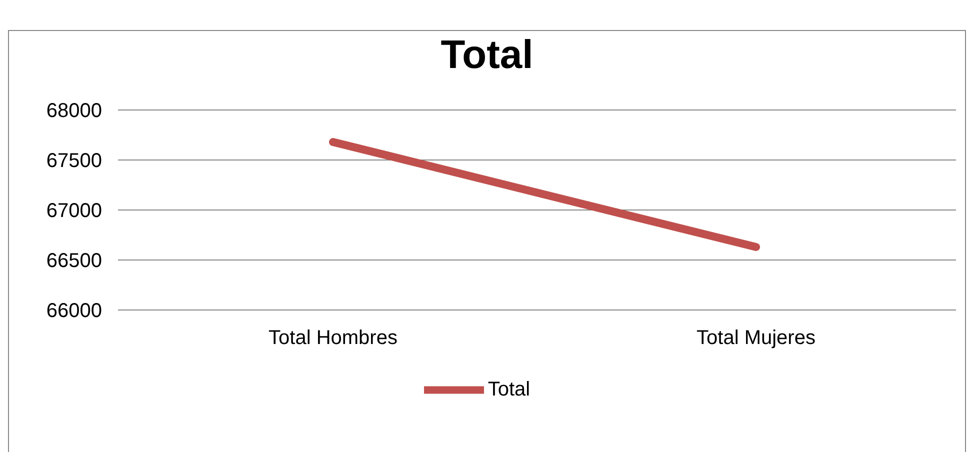 This screenshot has width=974, height=452. Describe the element at coordinates (74, 261) in the screenshot. I see `y-tick-label: 66500` at that location.